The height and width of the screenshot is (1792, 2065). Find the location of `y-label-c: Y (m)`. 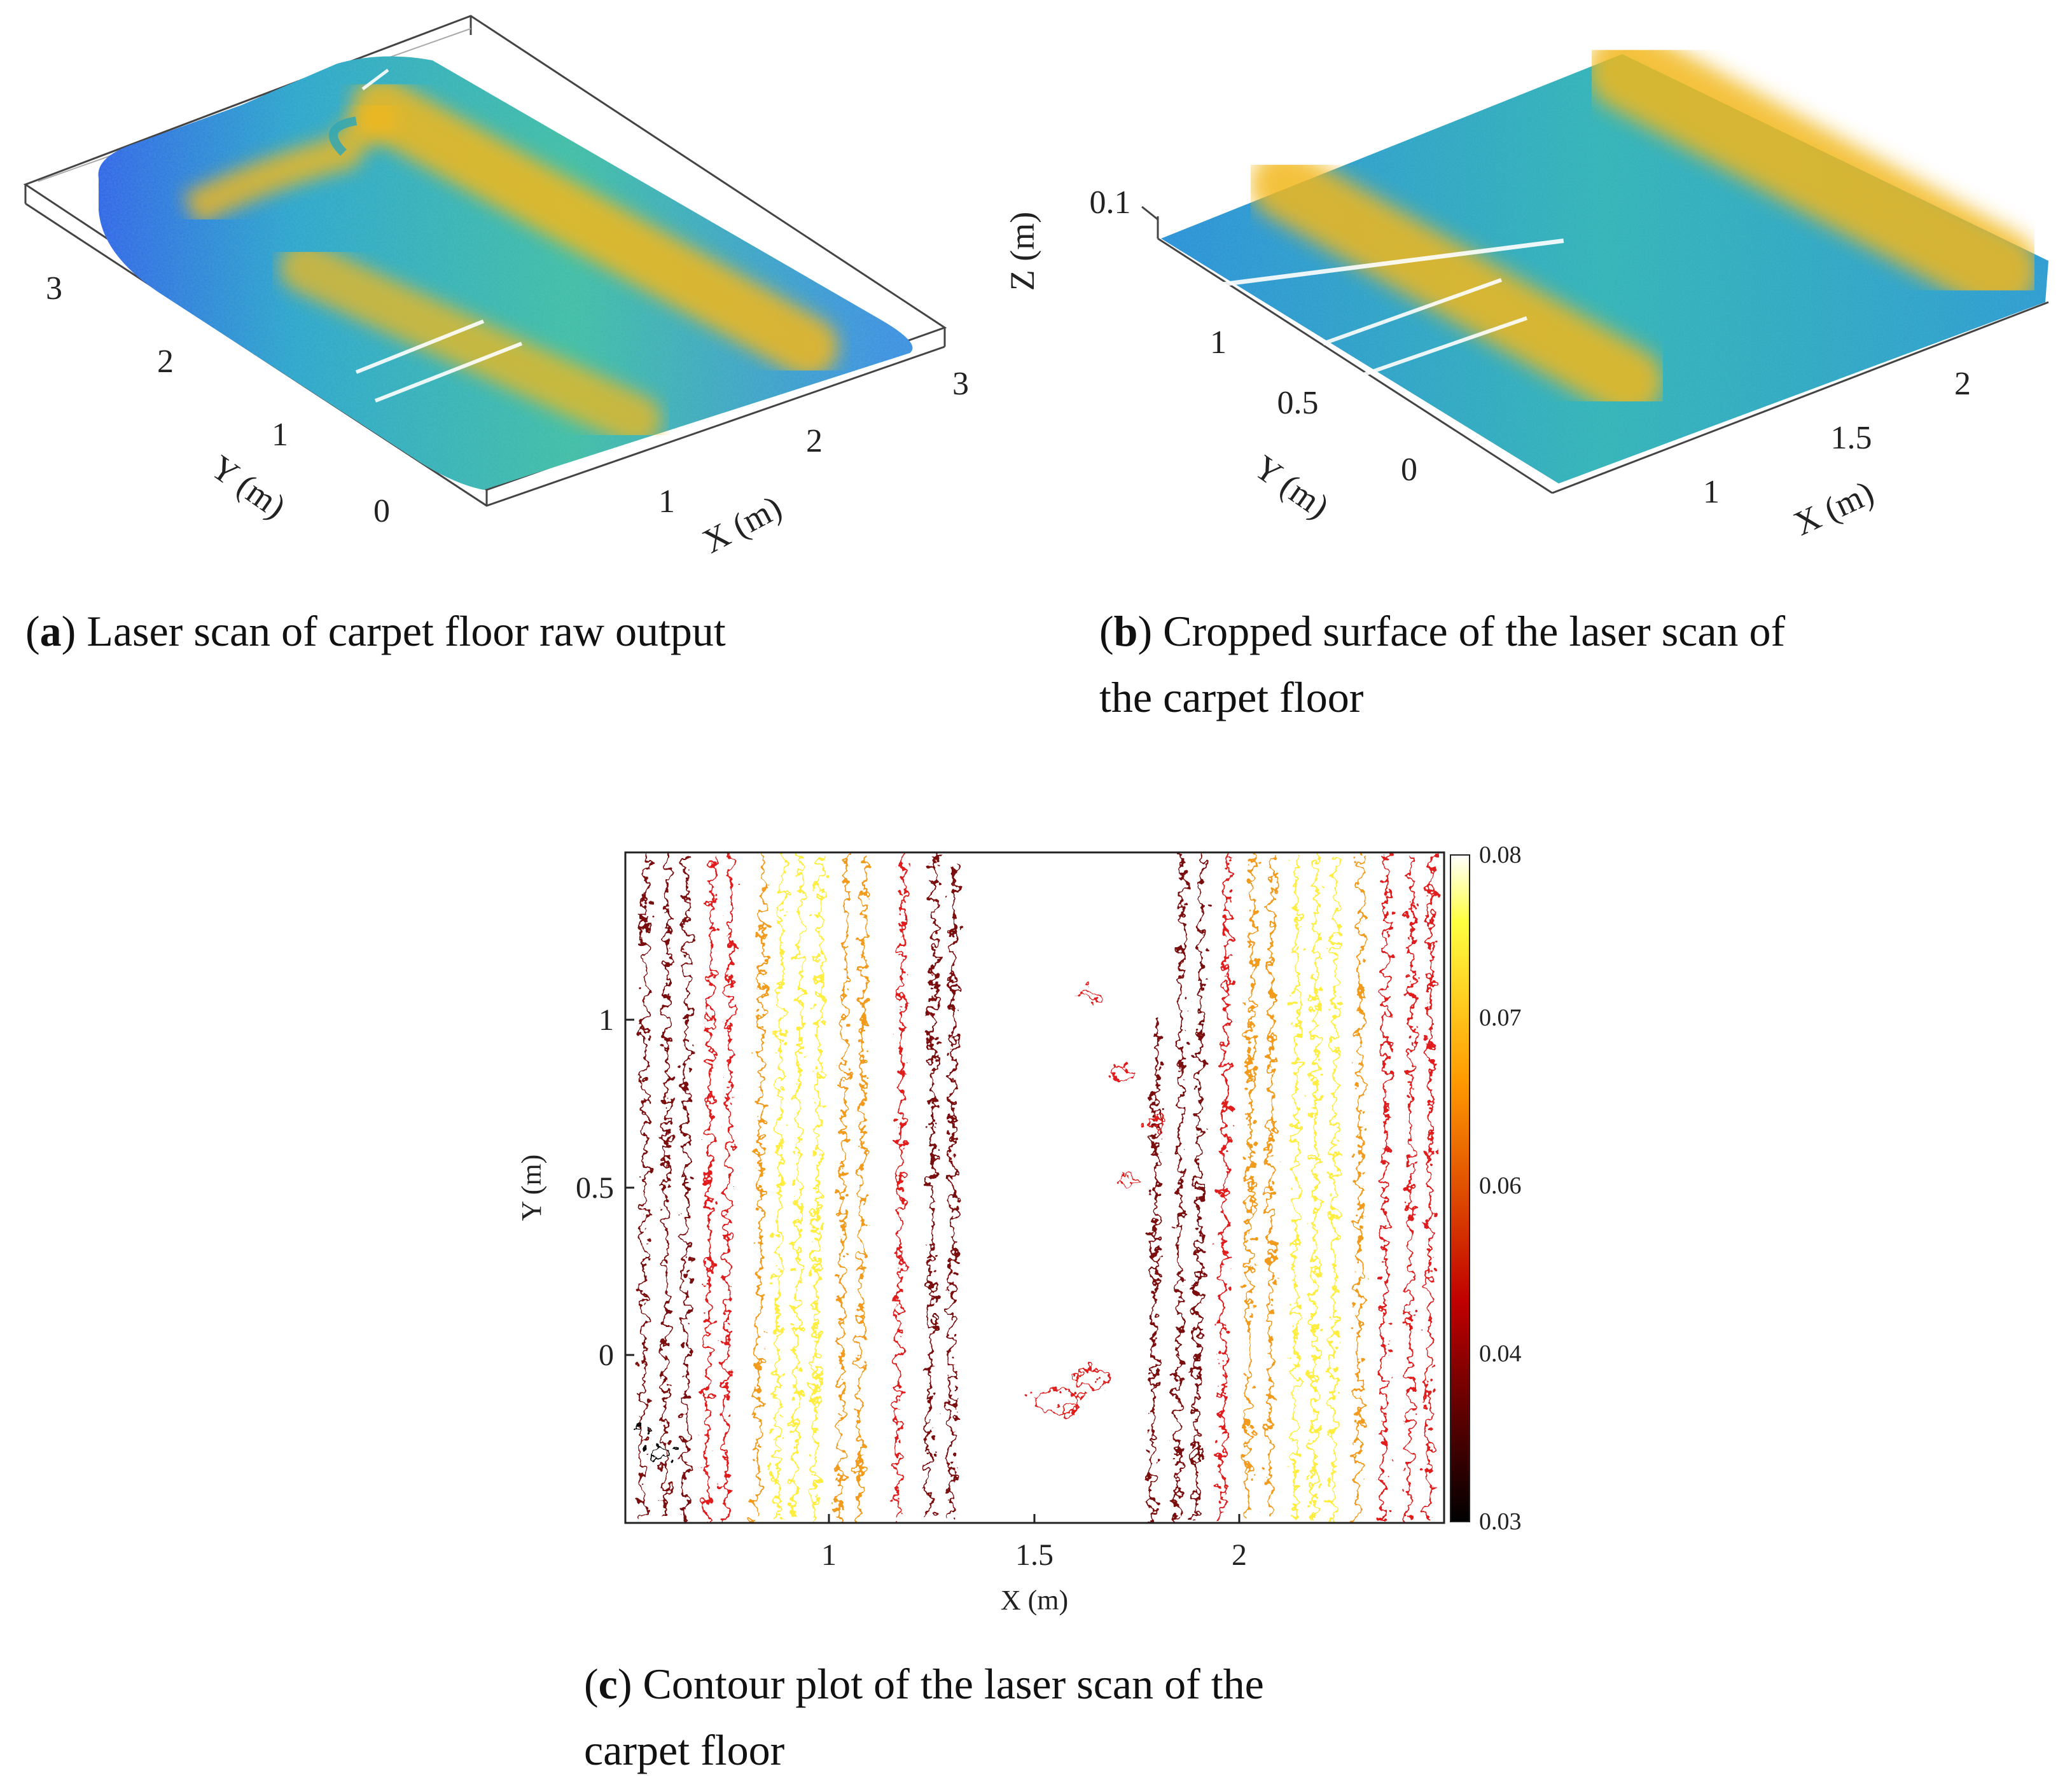

y-label-c: Y (m) is located at coordinates (531, 1188).